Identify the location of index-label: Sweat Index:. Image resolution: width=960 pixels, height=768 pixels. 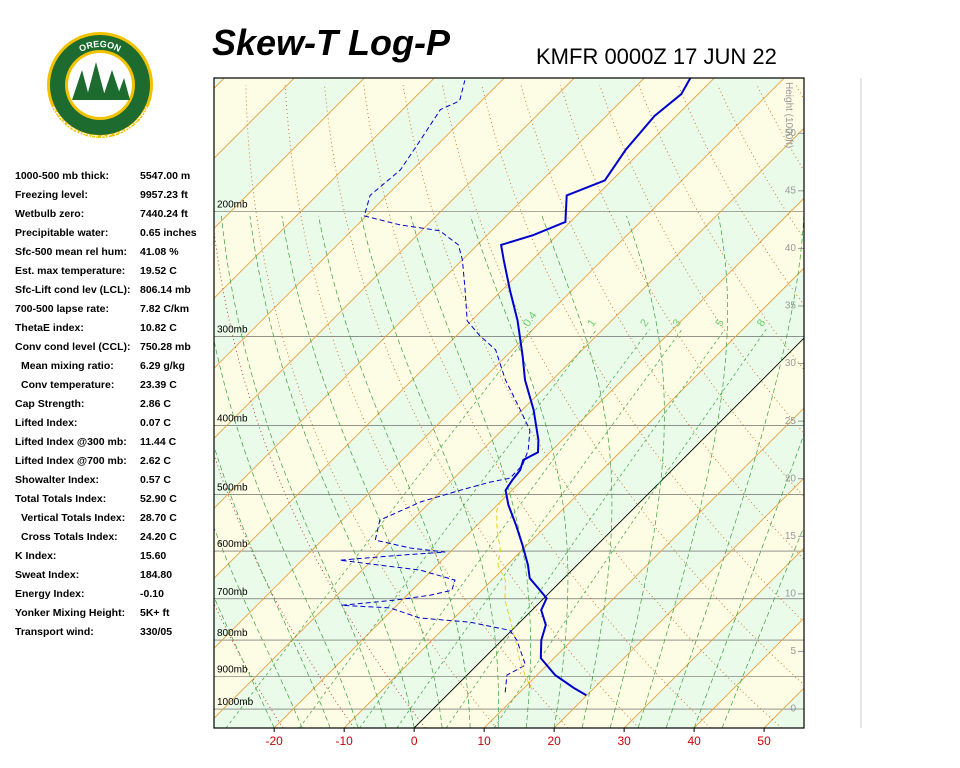
(47, 575).